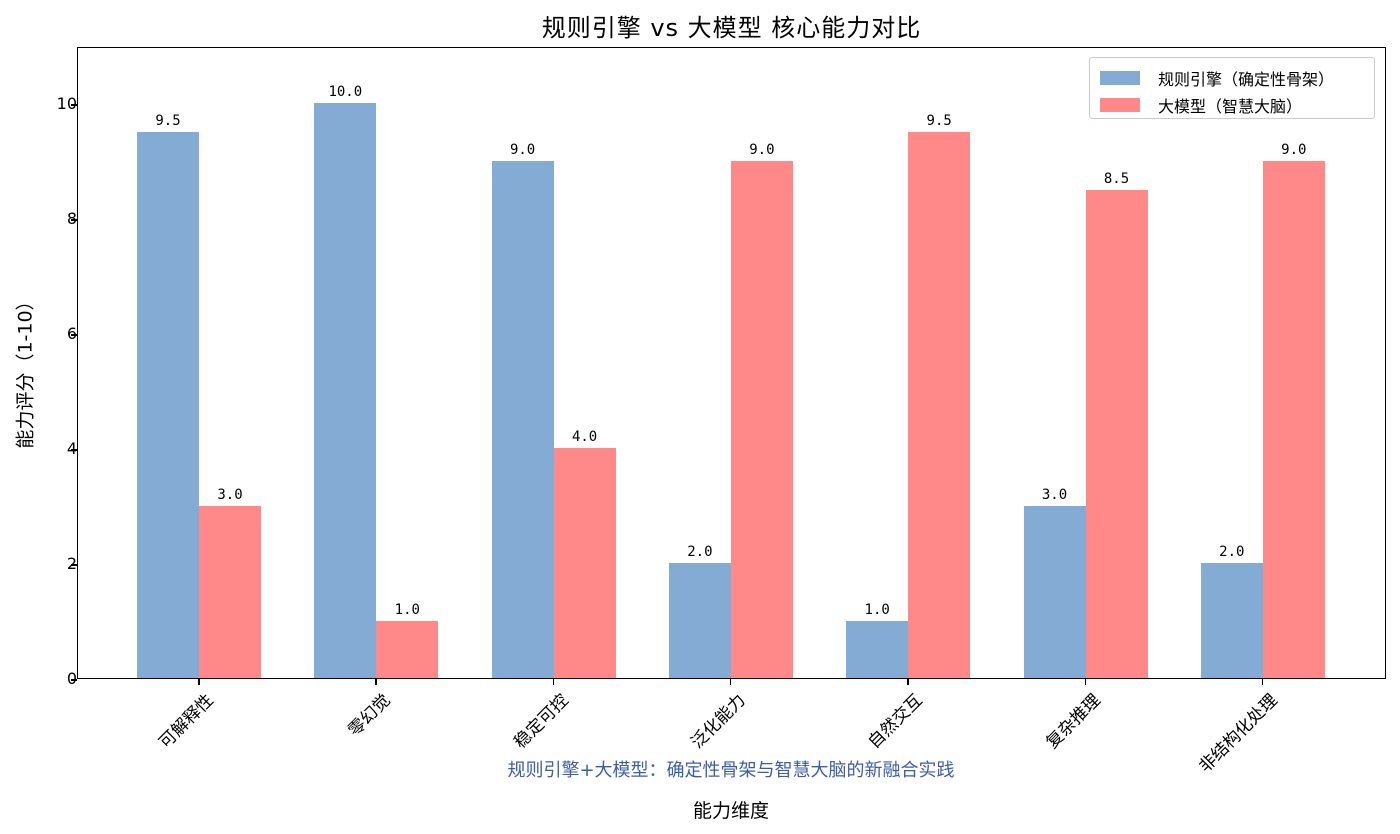 The height and width of the screenshot is (834, 1400). Describe the element at coordinates (66, 104) in the screenshot. I see `y-tick-label: 10` at that location.